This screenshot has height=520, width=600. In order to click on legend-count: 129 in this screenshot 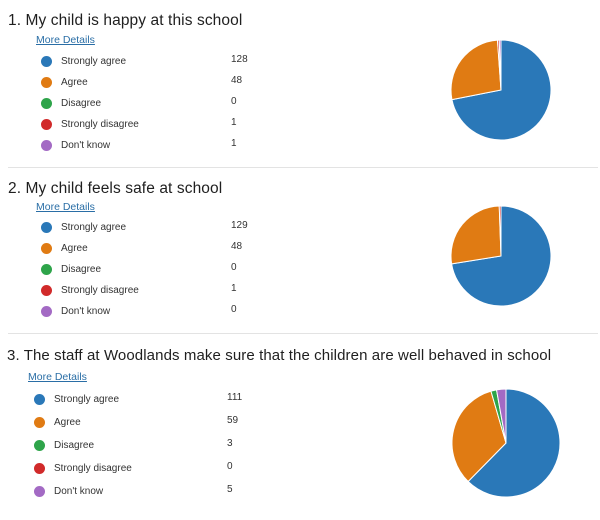, I will do `click(239, 225)`.